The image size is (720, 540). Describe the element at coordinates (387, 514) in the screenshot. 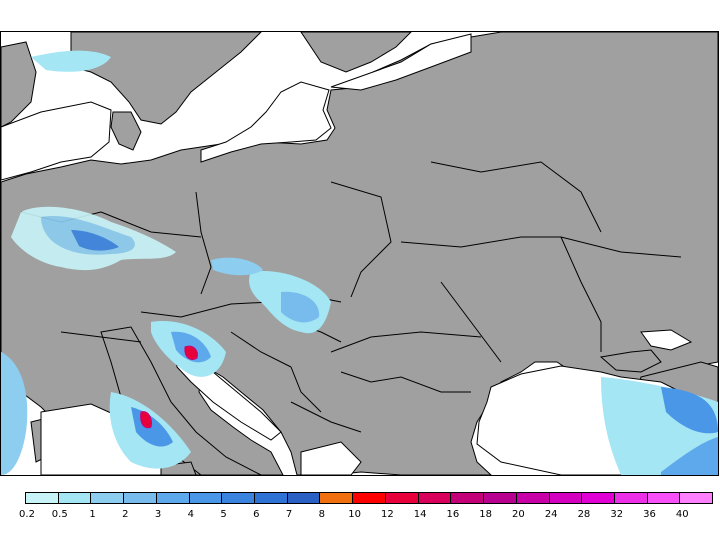

I see `colorbar-label: 12` at that location.